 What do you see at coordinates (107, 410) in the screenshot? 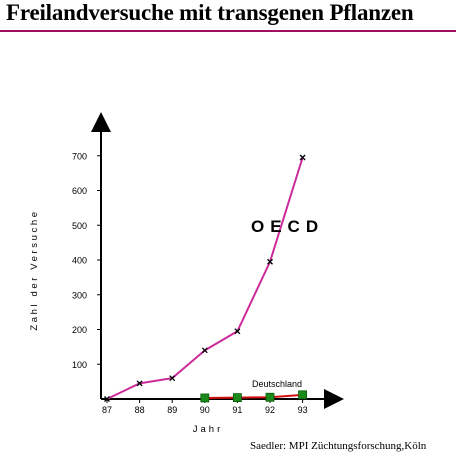
I see `x-tick-label: 87` at bounding box center [107, 410].